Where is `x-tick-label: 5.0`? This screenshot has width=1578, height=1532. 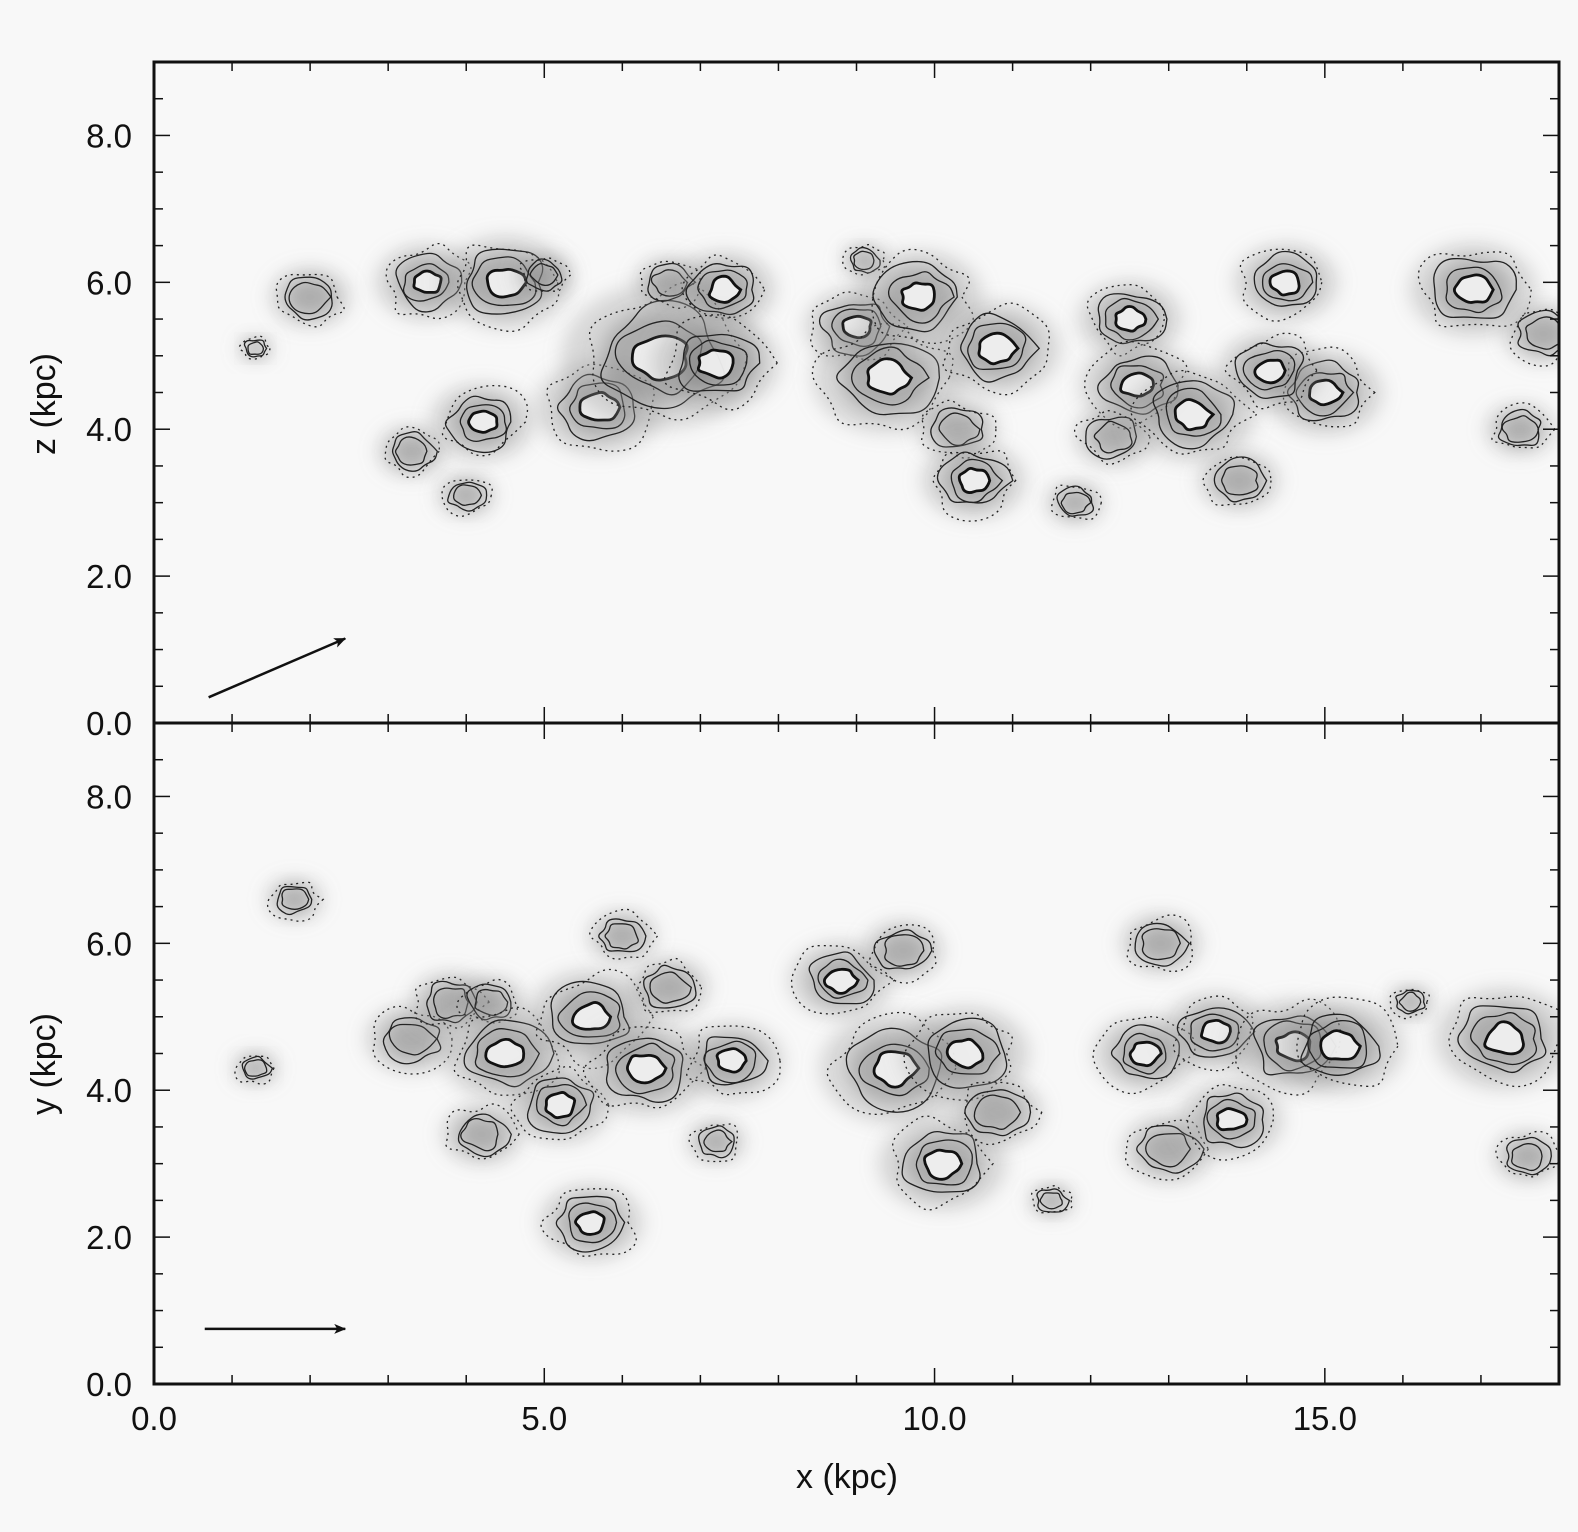 x-tick-label: 5.0 is located at coordinates (544, 1418).